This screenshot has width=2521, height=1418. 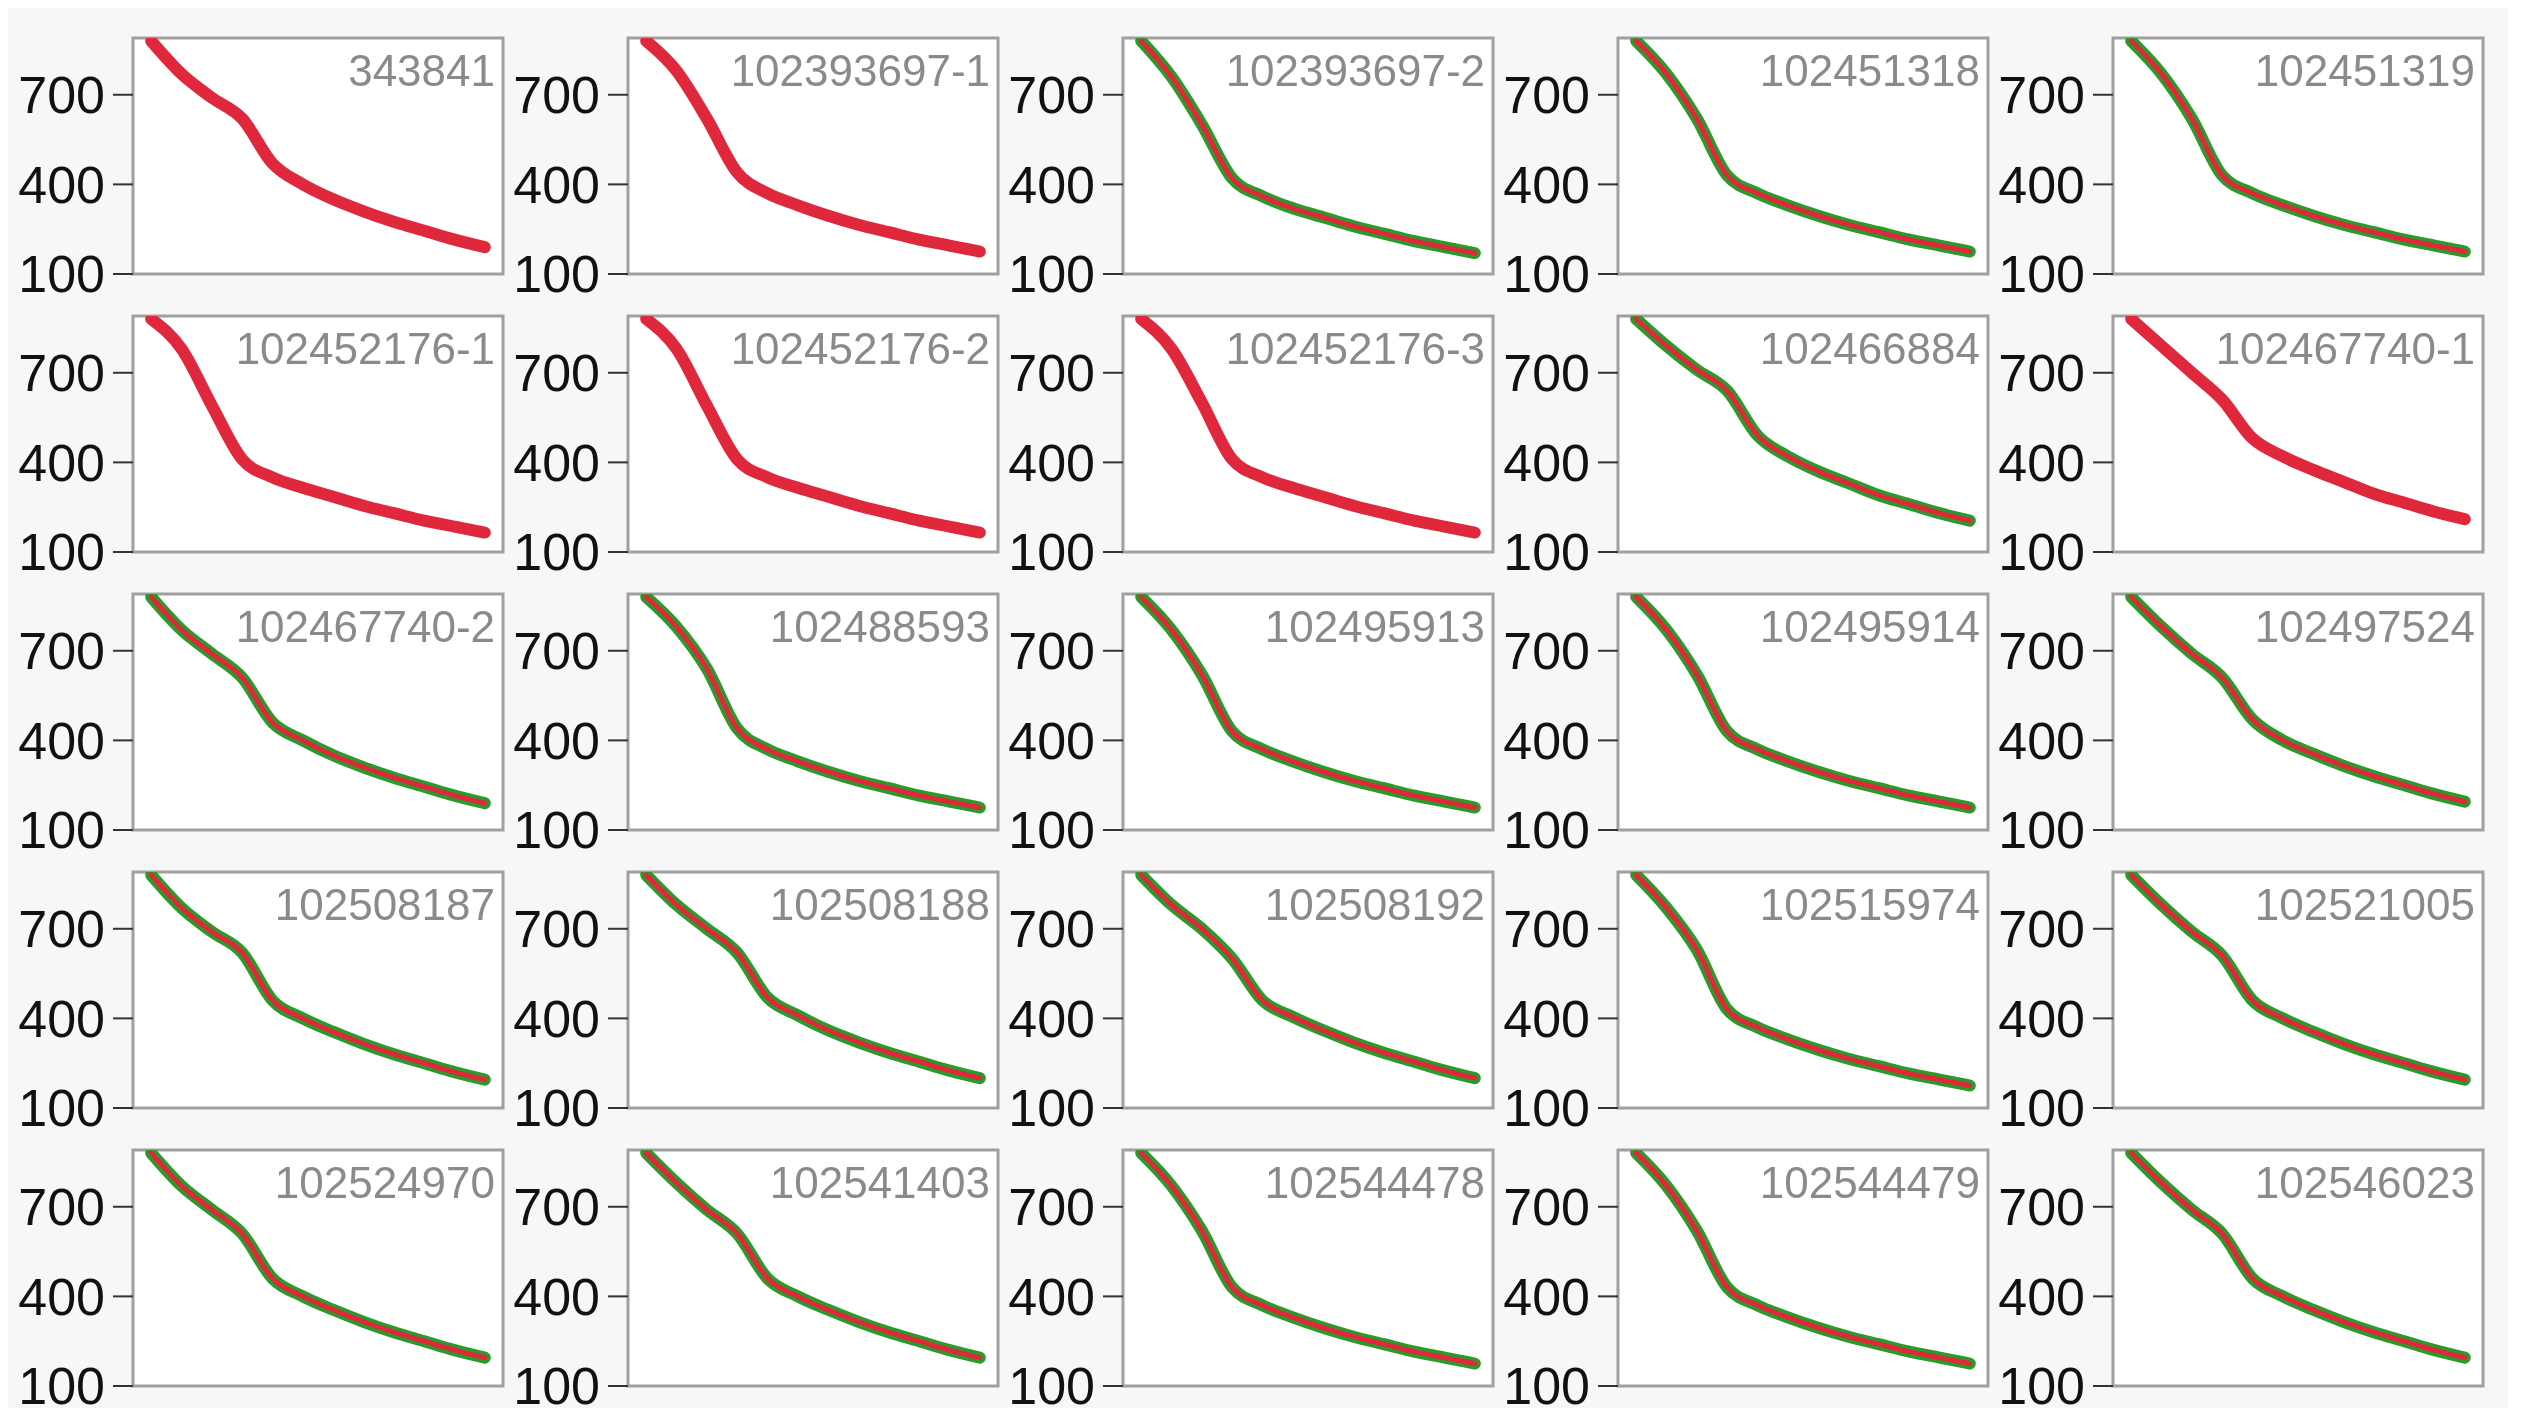 What do you see at coordinates (1869, 348) in the screenshot?
I see `chart-title: 102466884` at bounding box center [1869, 348].